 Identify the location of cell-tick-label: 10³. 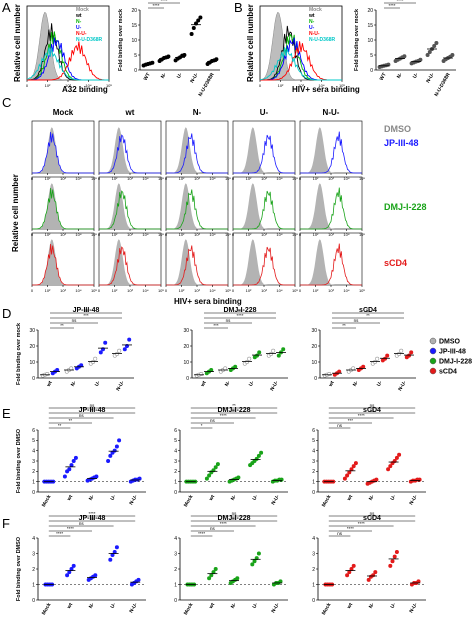
(264, 178).